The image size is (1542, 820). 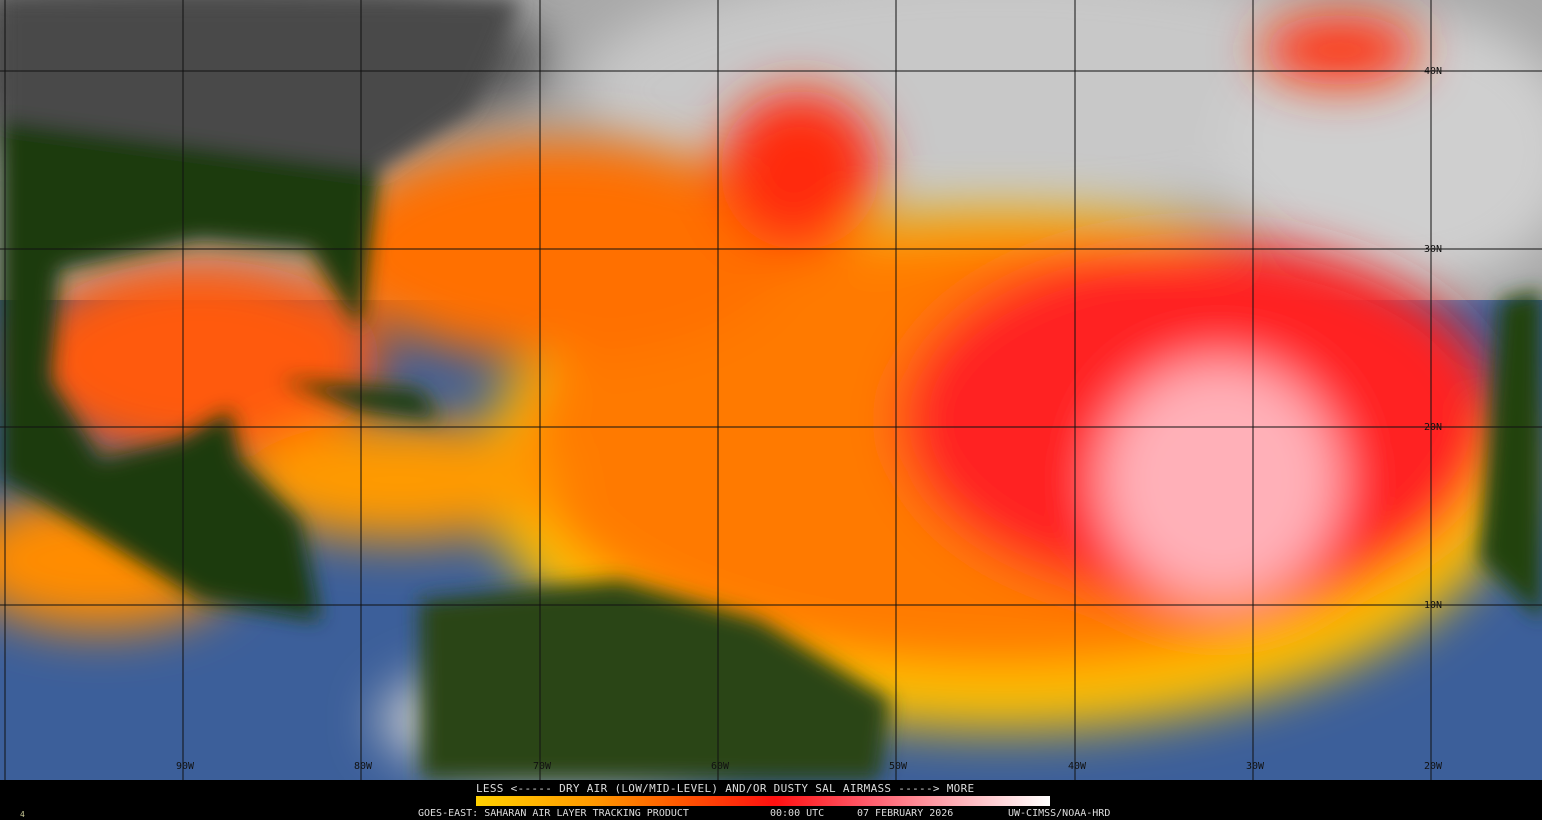 I want to click on lat-label: 30N, so click(x=1433, y=249).